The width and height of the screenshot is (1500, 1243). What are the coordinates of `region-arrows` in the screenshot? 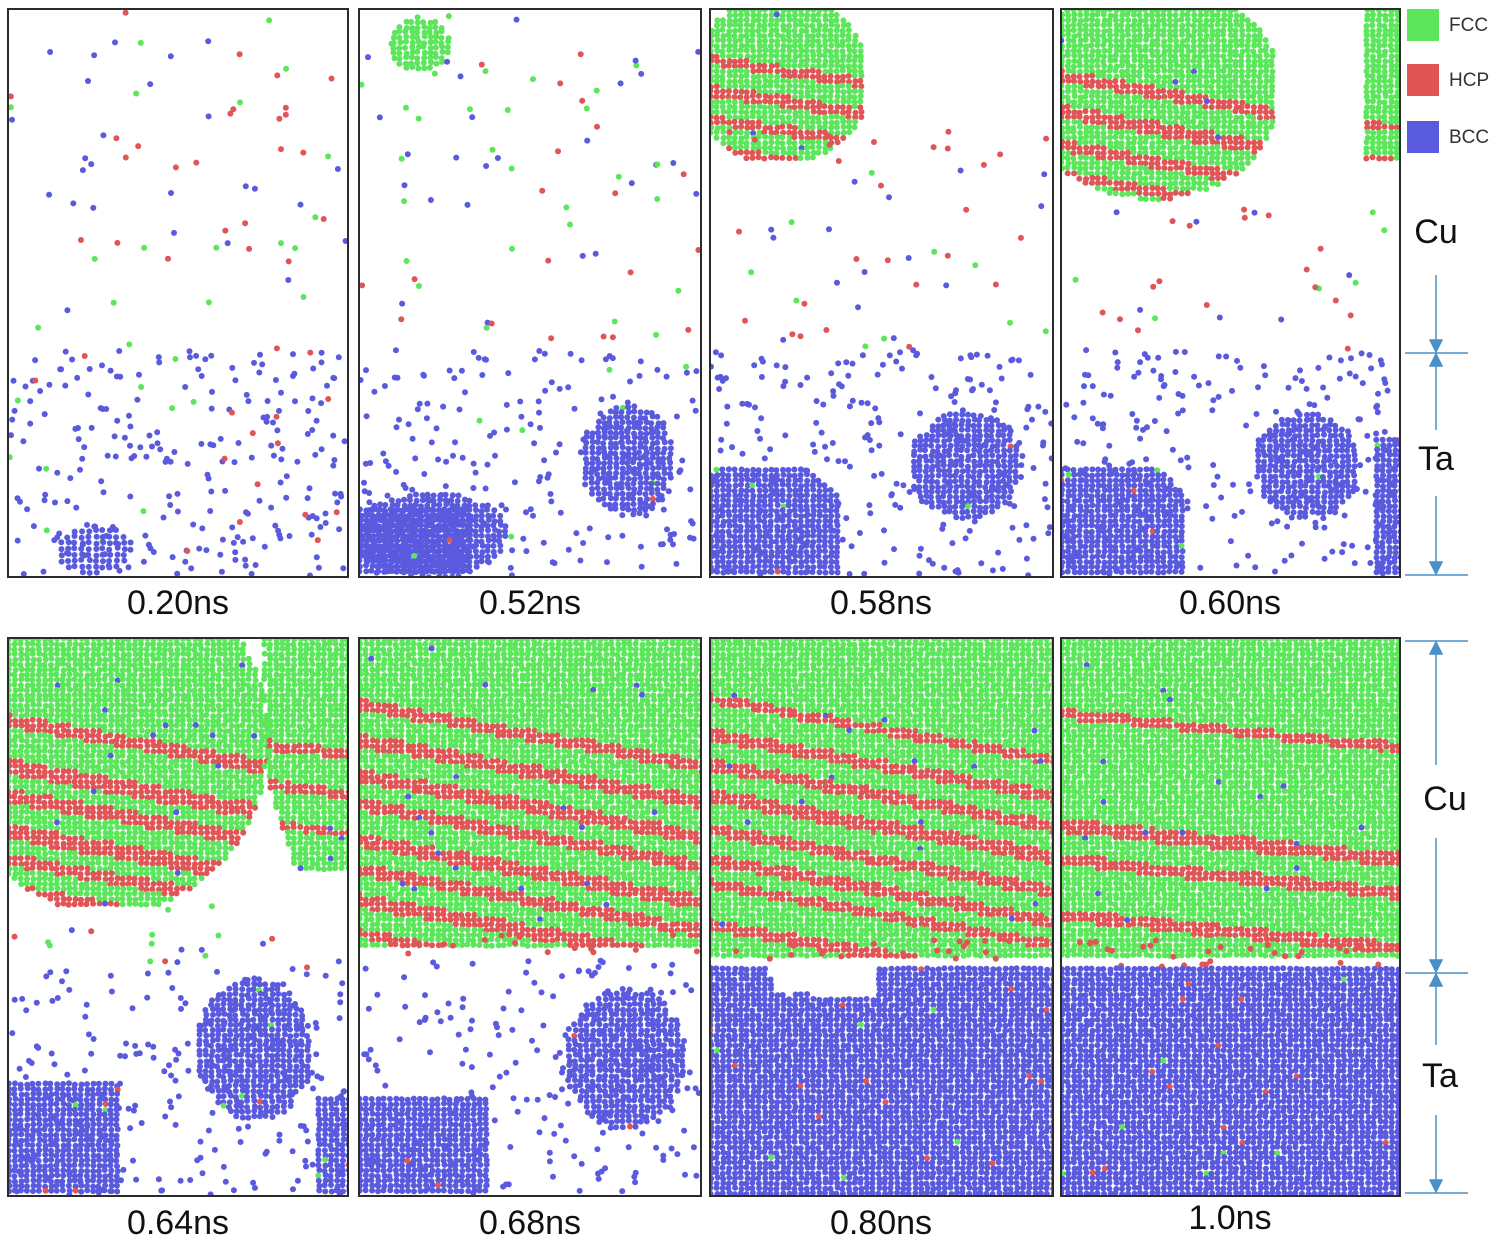 It's located at (1436, 734).